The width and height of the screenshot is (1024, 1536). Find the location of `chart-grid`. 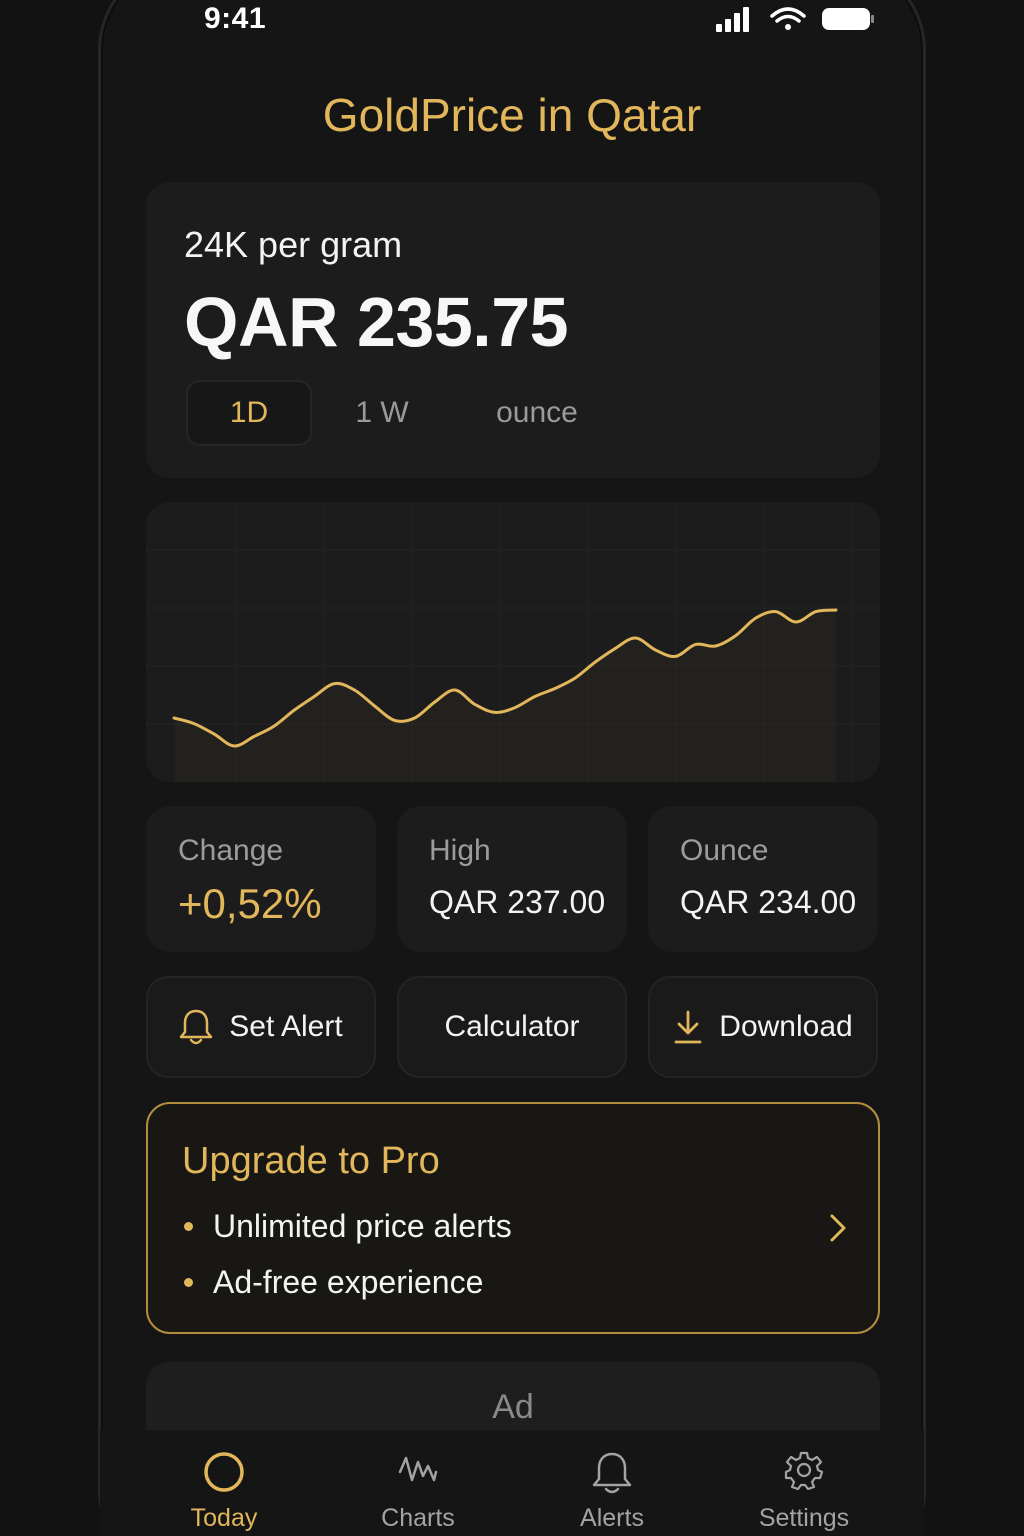

chart-grid is located at coordinates (513, 642).